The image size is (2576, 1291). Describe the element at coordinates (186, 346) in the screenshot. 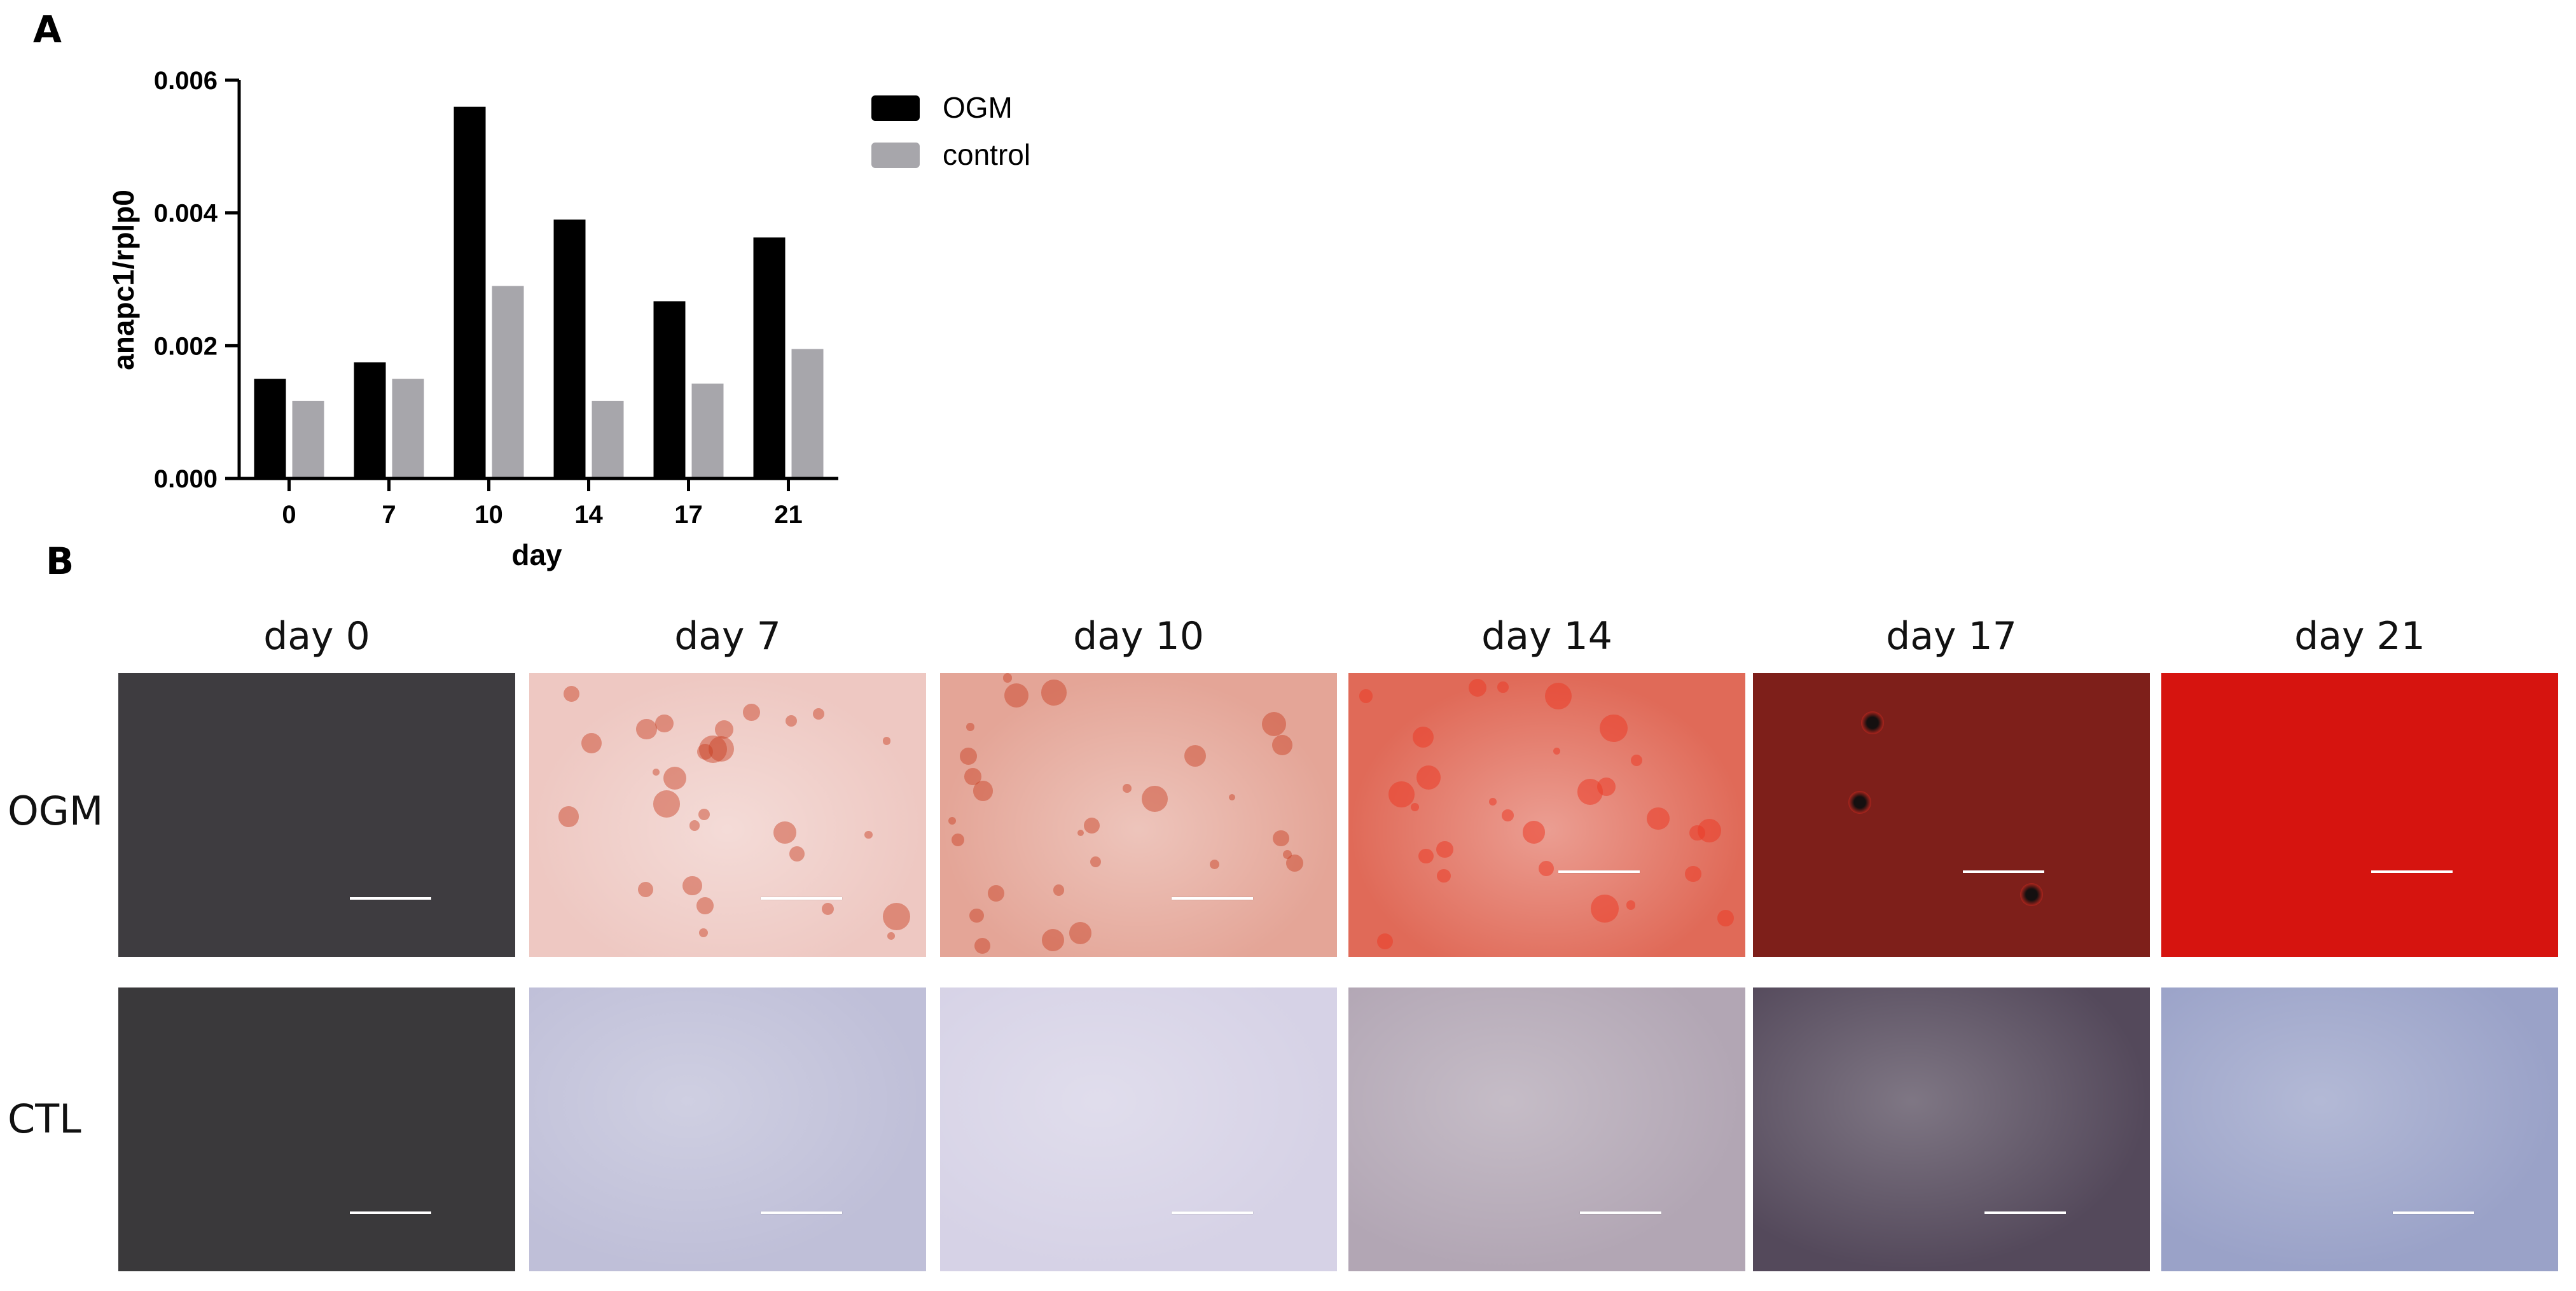

I see `y-tick-label: 0.002` at that location.